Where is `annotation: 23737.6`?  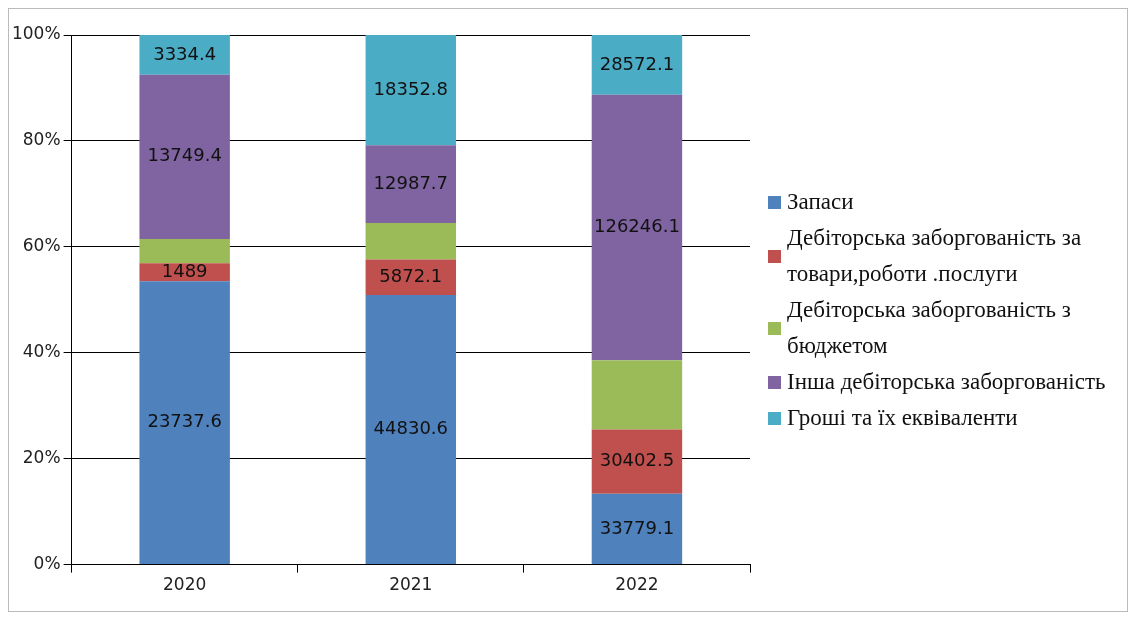 annotation: 23737.6 is located at coordinates (184, 421).